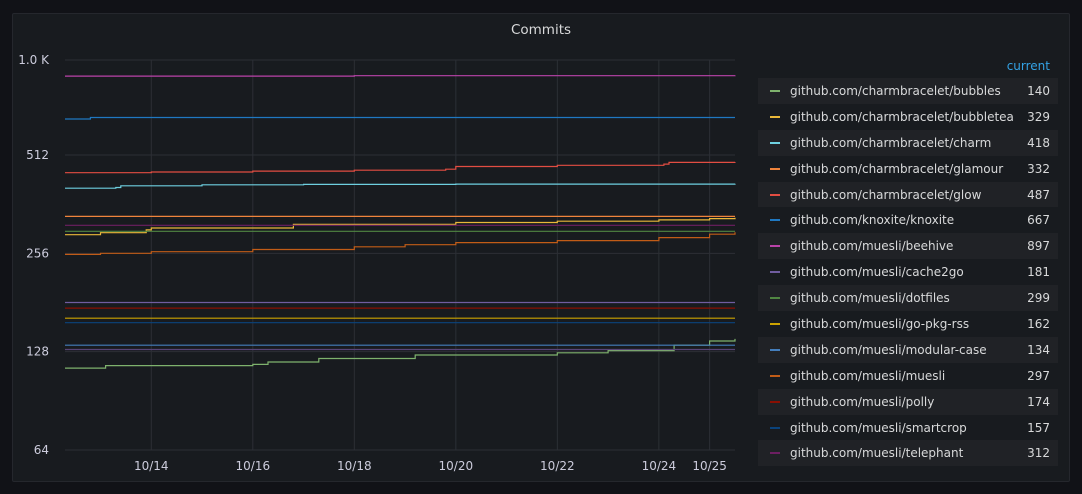  What do you see at coordinates (557, 466) in the screenshot?
I see `x-tick-label: 10/22` at bounding box center [557, 466].